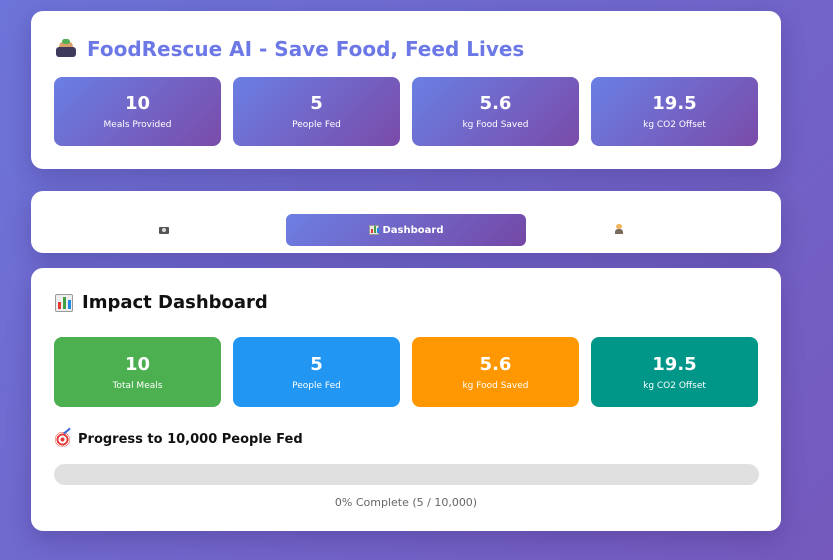 The width and height of the screenshot is (833, 560). I want to click on stat-meals-provided: 10 Meals Provided, so click(137, 111).